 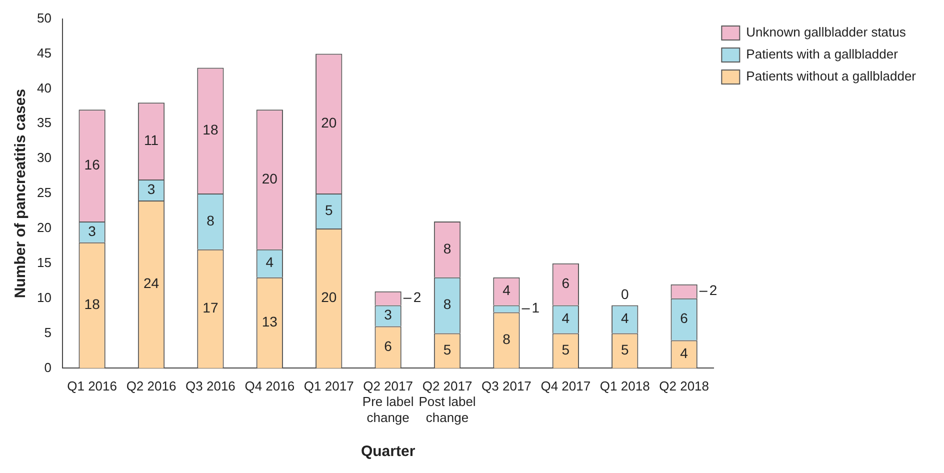 I want to click on y-tick-label: 15, so click(x=44, y=262).